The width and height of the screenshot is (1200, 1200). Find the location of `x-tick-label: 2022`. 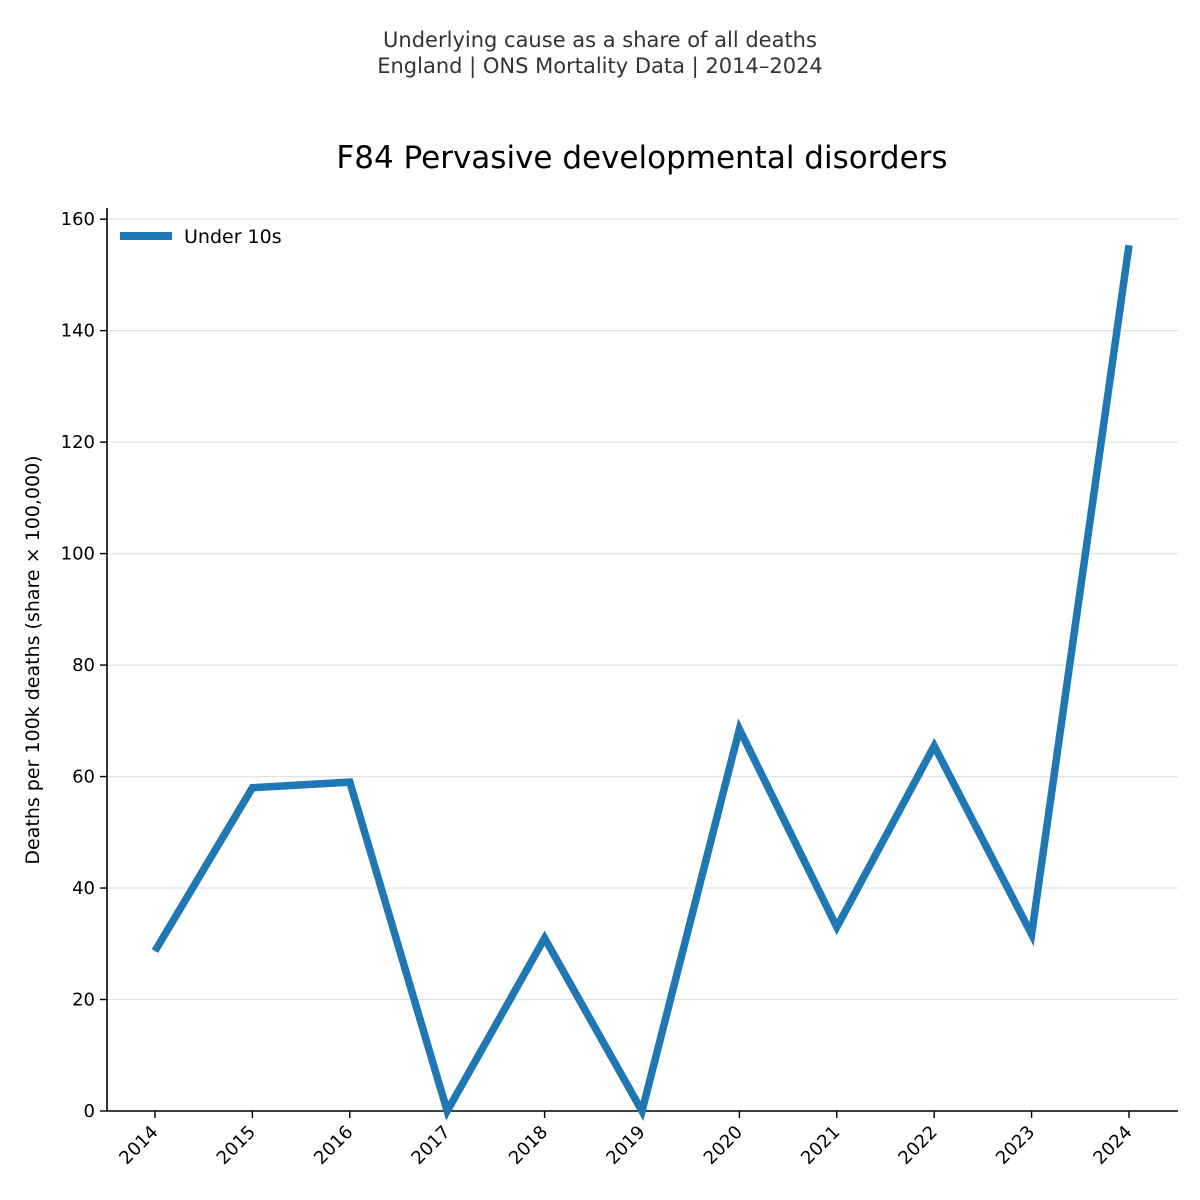

x-tick-label: 2022 is located at coordinates (917, 1145).